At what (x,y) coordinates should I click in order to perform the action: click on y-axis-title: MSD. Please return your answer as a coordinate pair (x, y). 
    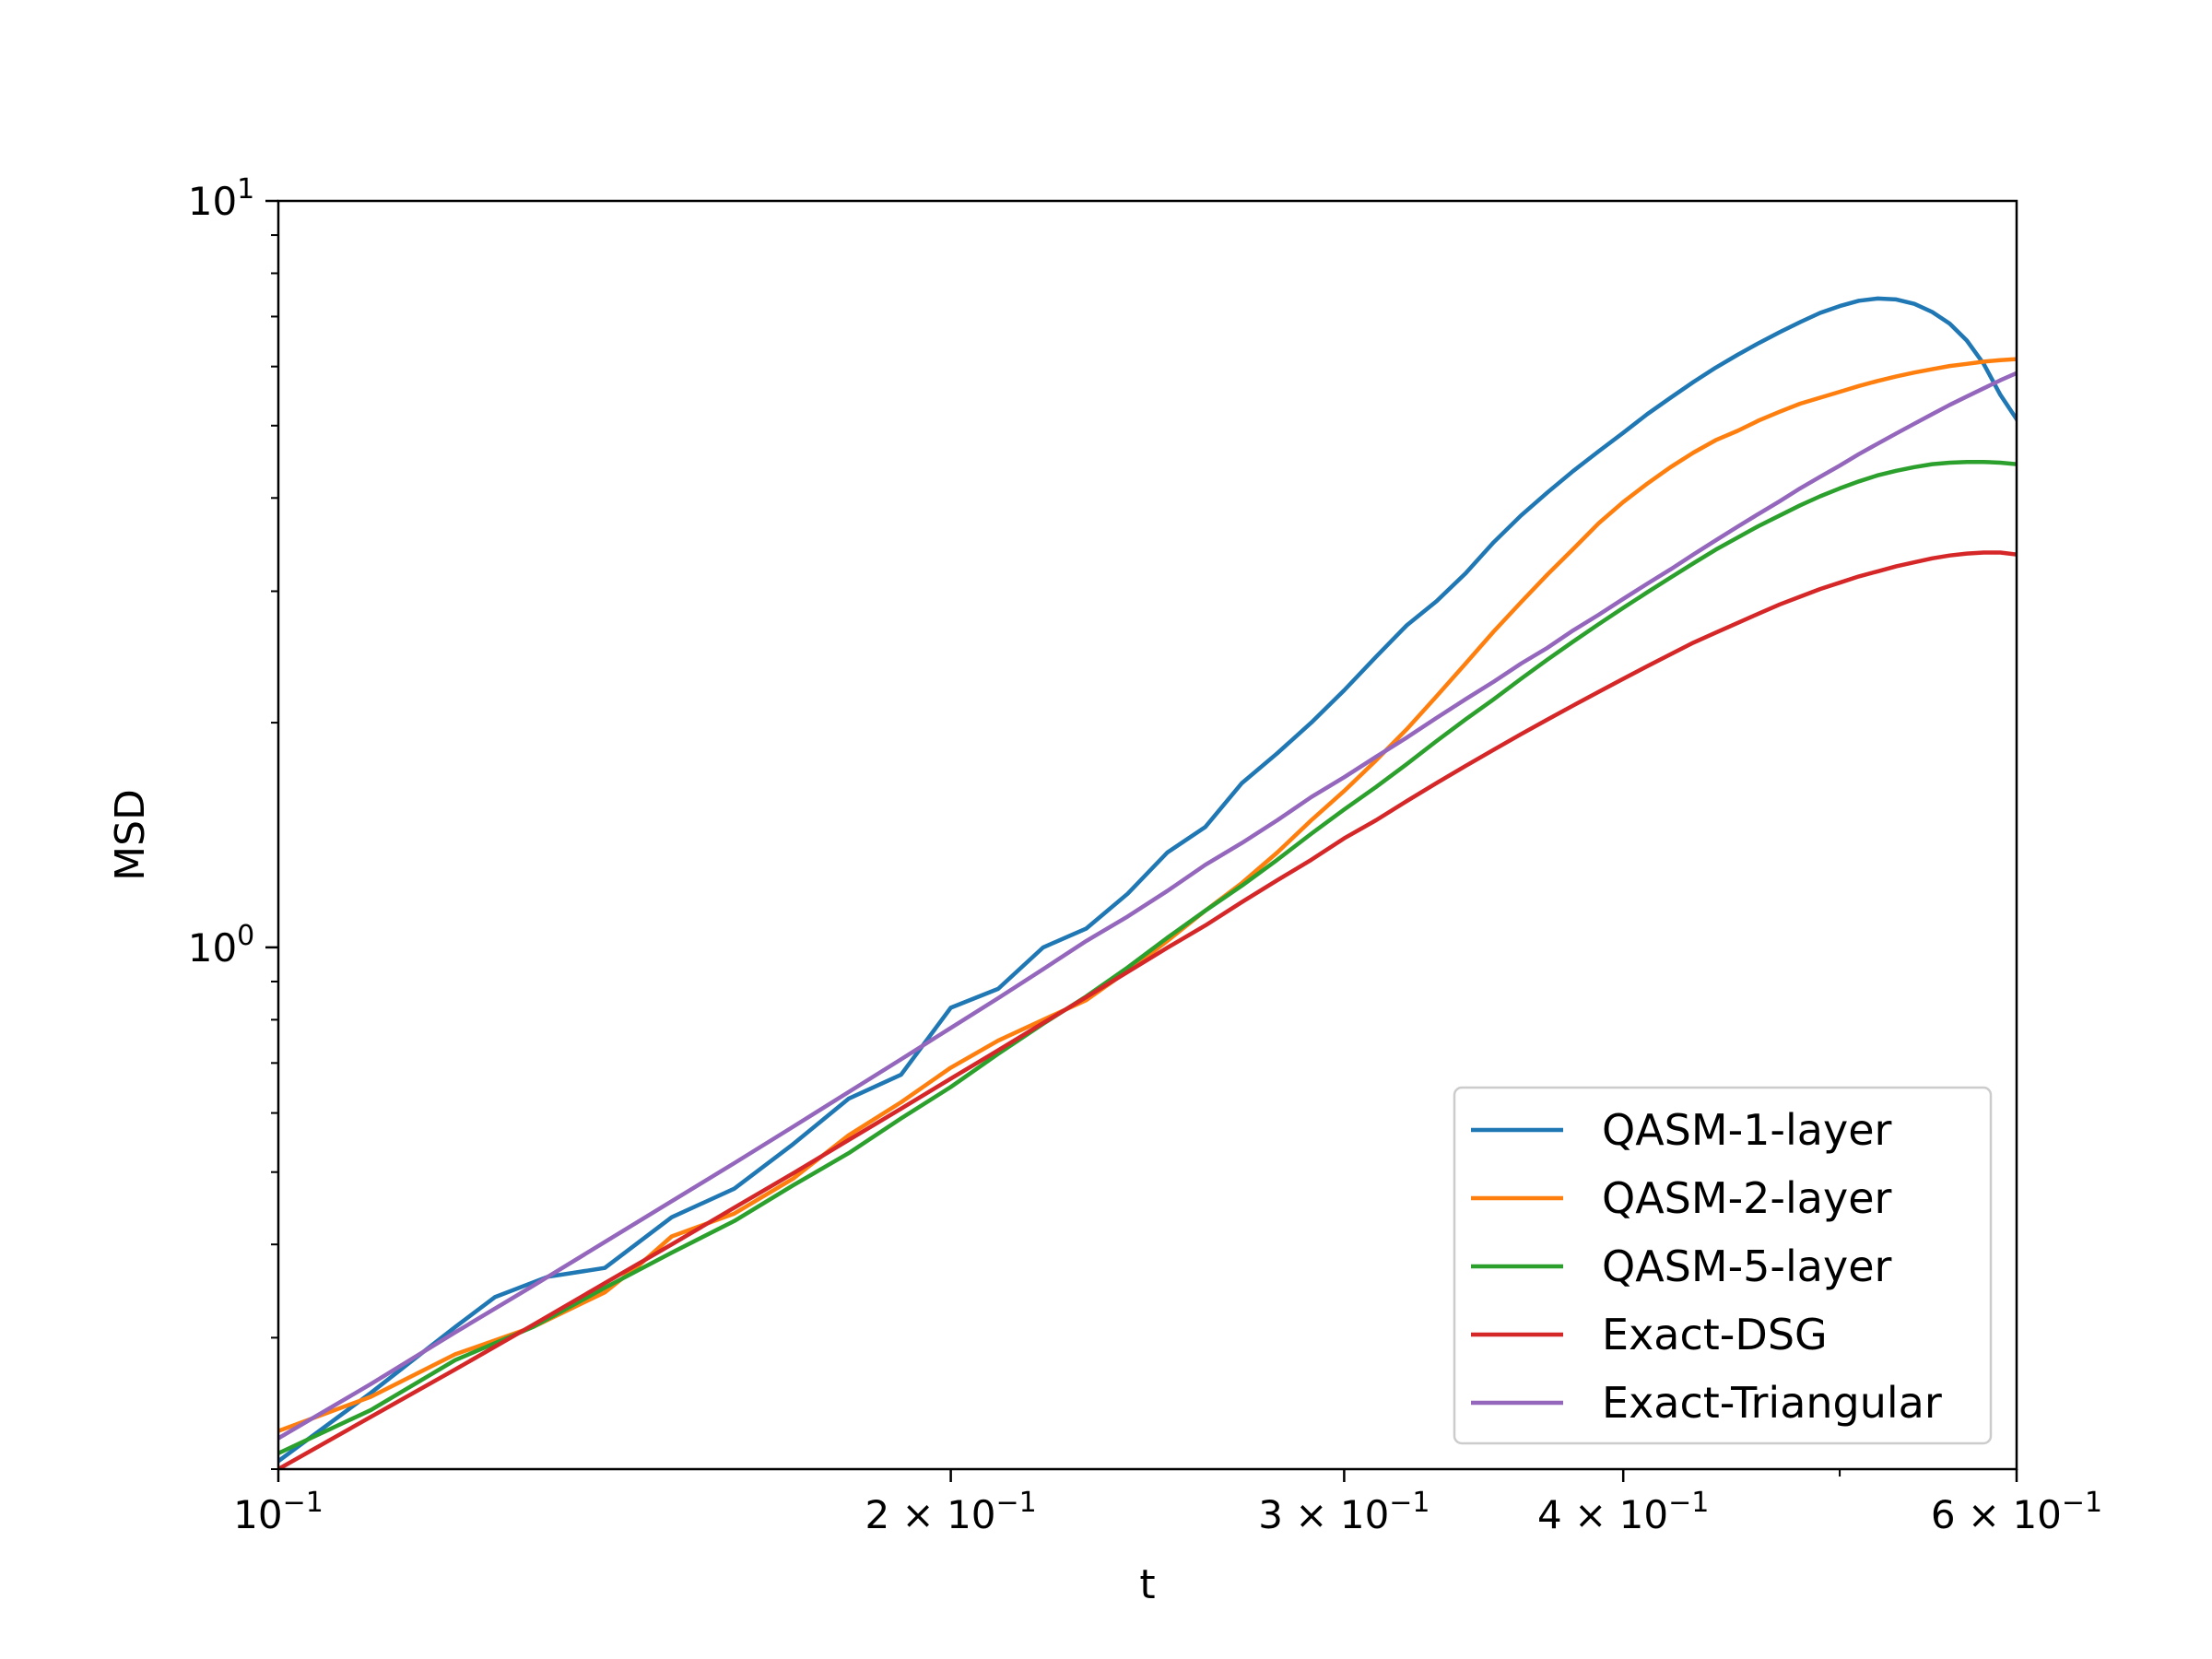
    Looking at the image, I should click on (130, 835).